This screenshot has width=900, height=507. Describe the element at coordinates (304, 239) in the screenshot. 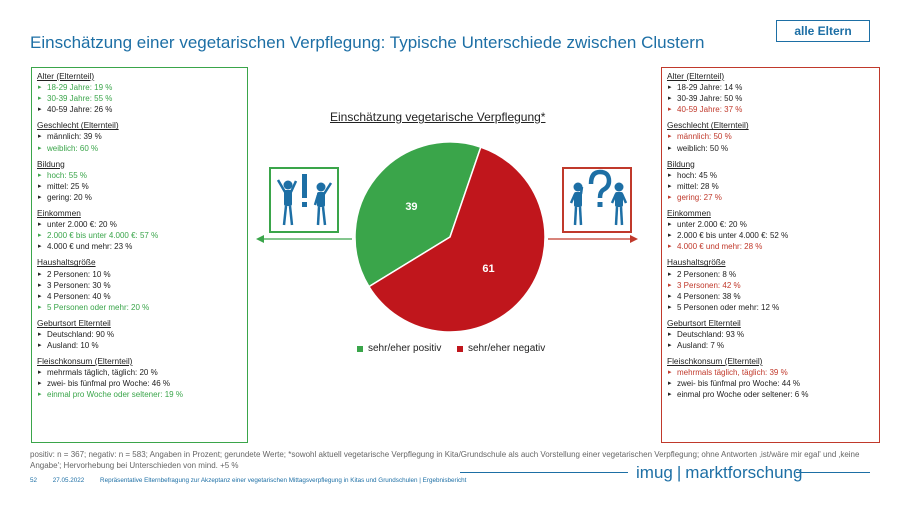

I see `left-arrow` at that location.